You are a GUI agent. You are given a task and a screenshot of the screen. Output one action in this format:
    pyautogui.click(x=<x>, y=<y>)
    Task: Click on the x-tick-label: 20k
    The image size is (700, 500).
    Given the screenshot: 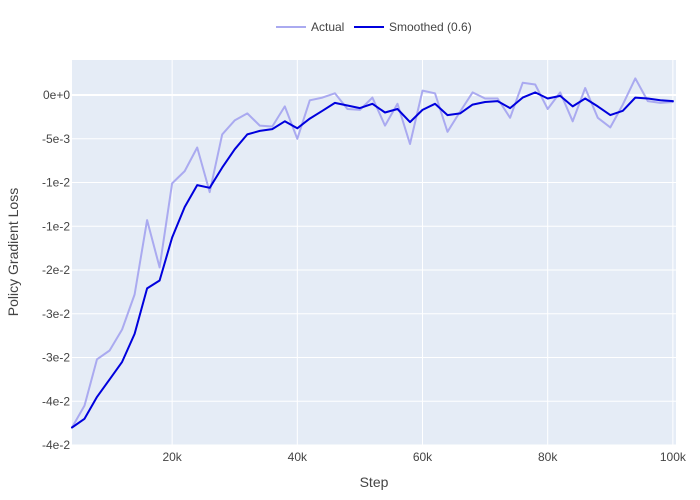 What is the action you would take?
    pyautogui.click(x=172, y=457)
    